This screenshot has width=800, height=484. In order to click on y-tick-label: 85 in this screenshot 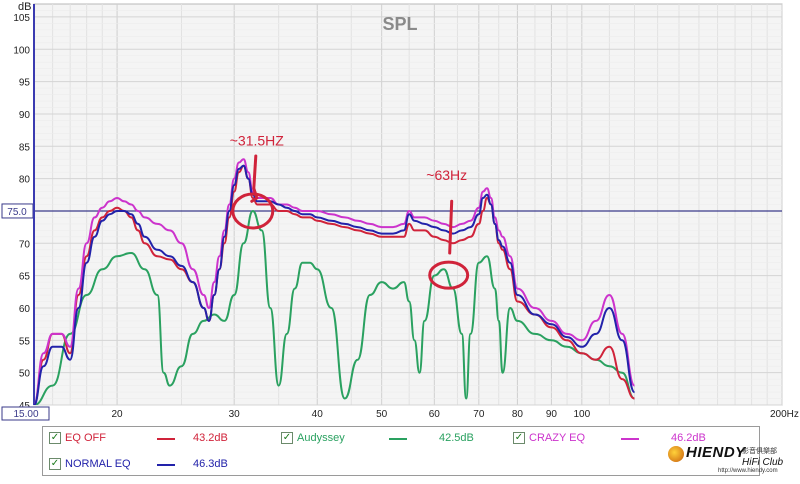, I will do `click(25, 147)`.